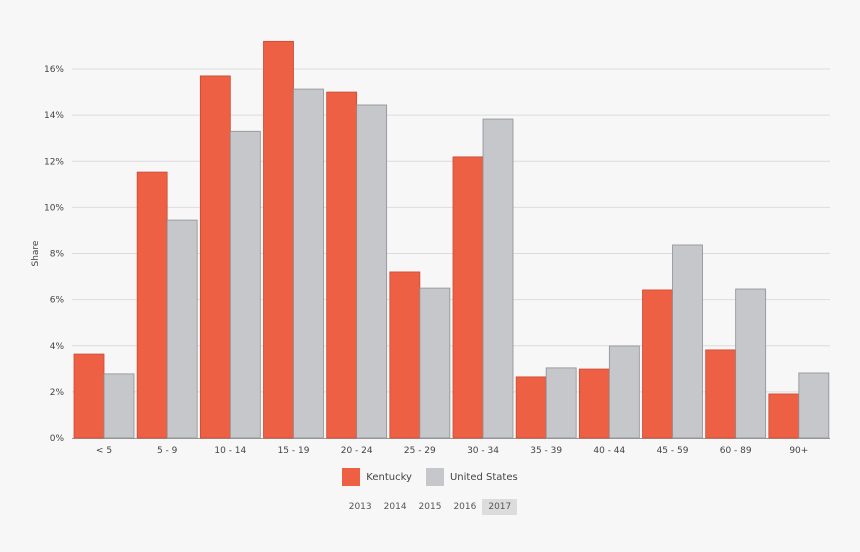 This screenshot has width=860, height=552. What do you see at coordinates (357, 451) in the screenshot?
I see `x-tick-label: 20 - 24` at bounding box center [357, 451].